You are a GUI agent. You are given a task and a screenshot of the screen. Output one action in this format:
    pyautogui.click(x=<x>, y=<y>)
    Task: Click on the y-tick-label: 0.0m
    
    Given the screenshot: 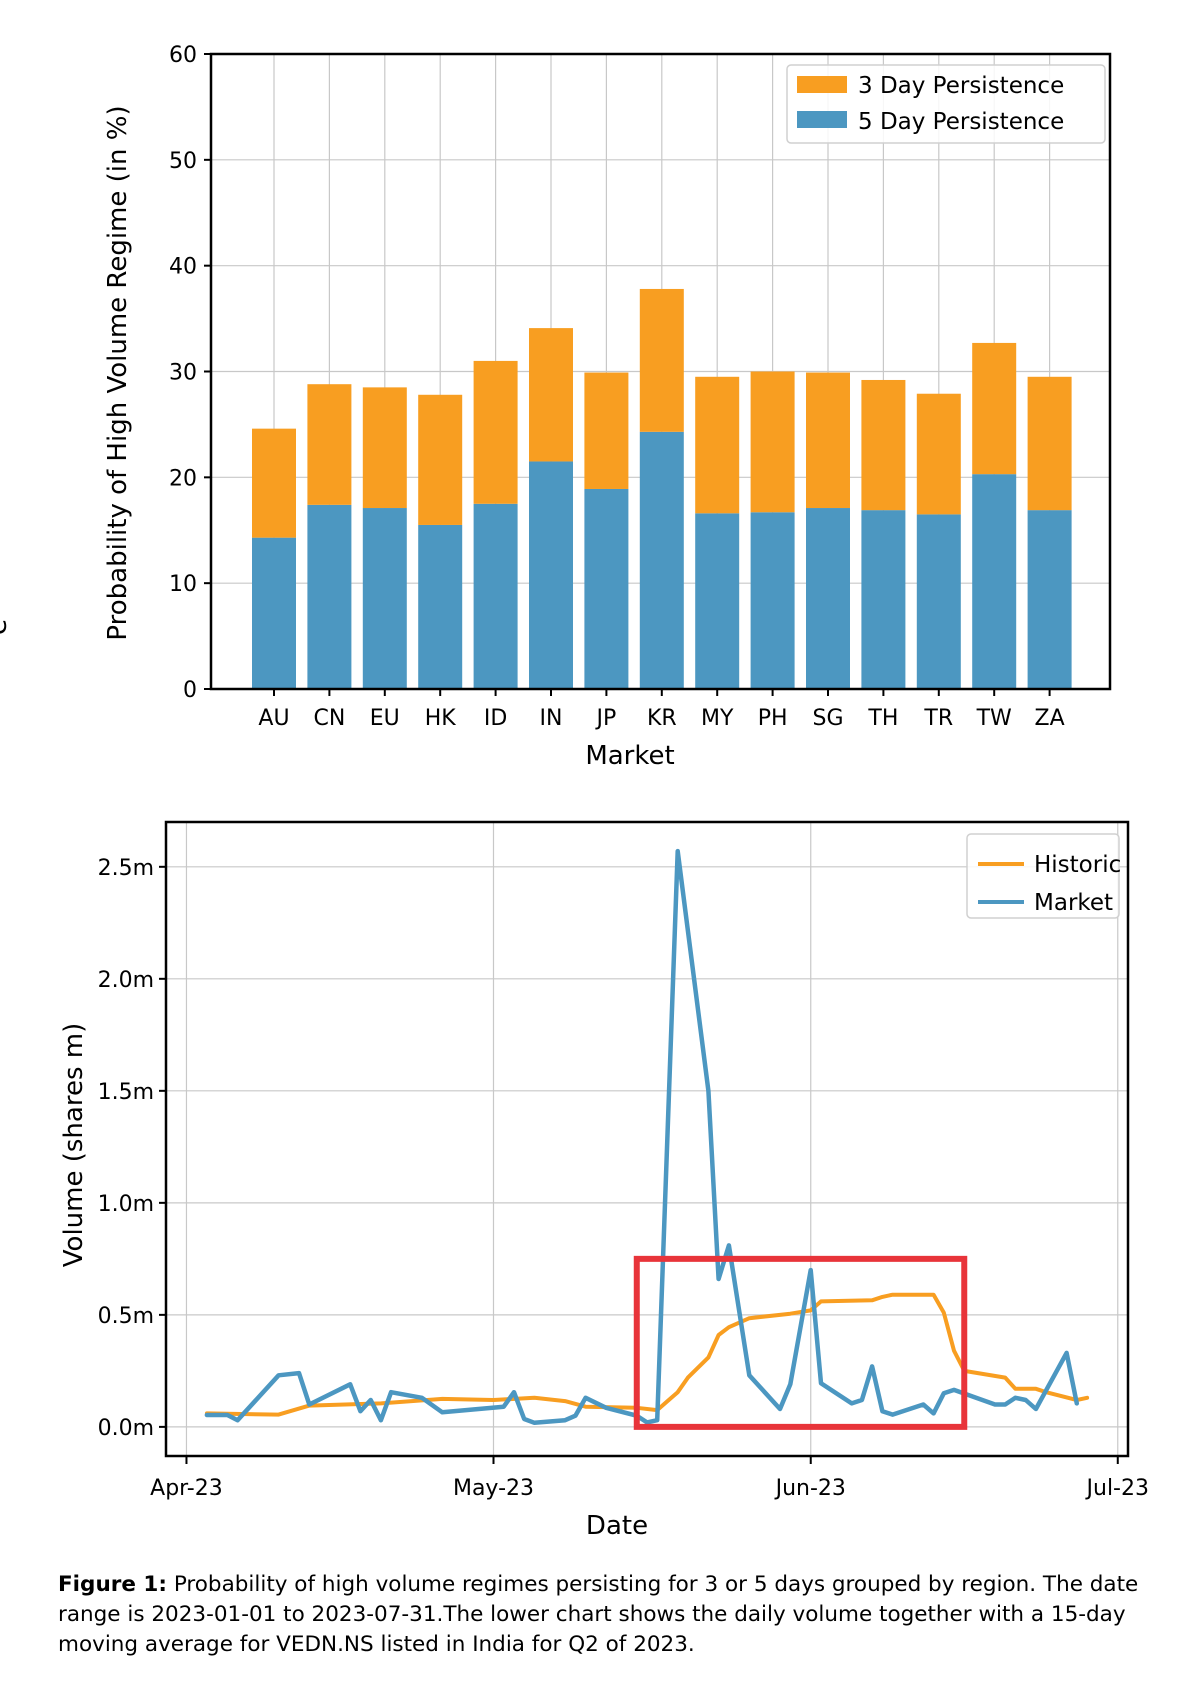 What is the action you would take?
    pyautogui.click(x=126, y=1428)
    